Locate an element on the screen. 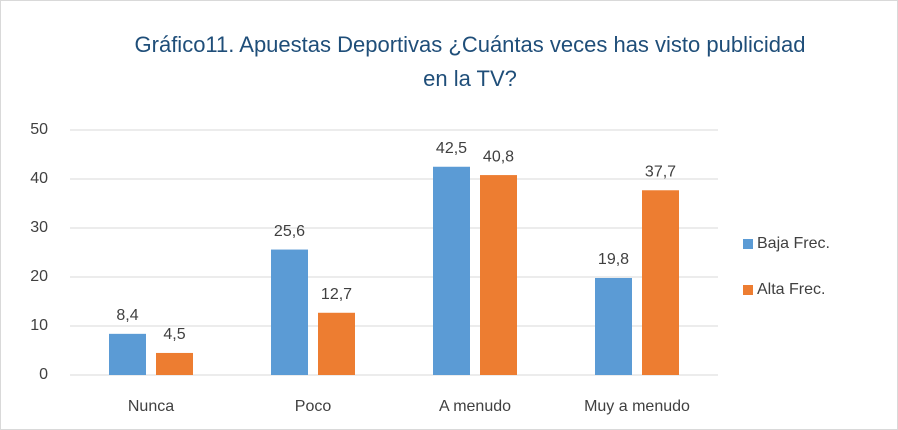 The width and height of the screenshot is (898, 430). y-tick-label: 40 is located at coordinates (39, 178).